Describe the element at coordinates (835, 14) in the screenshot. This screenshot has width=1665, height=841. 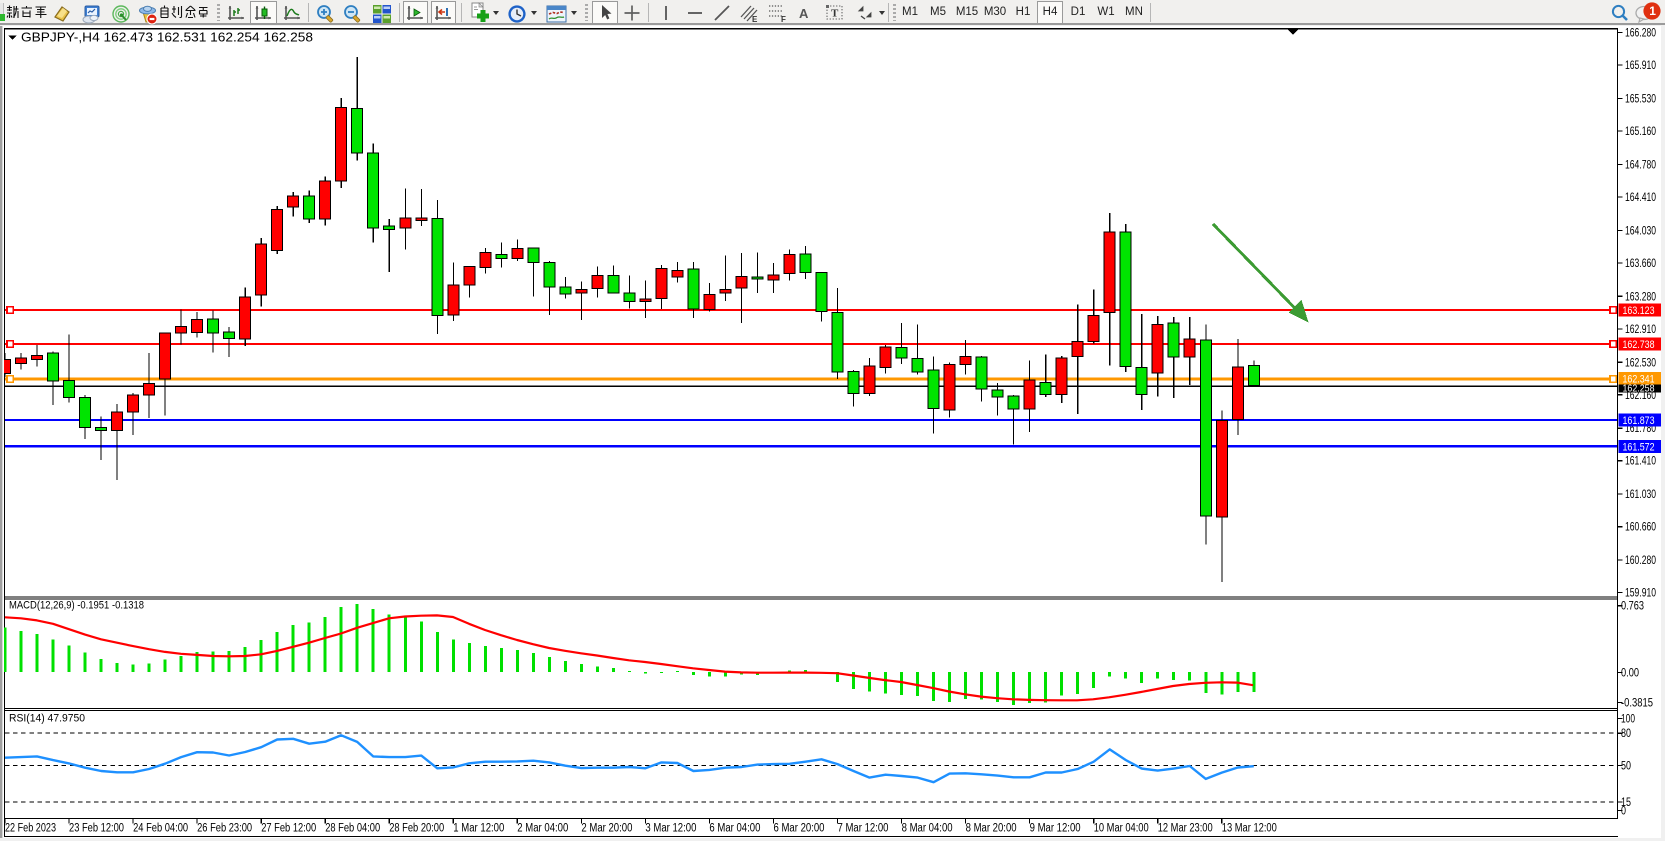
I see `svg-text: T` at that location.